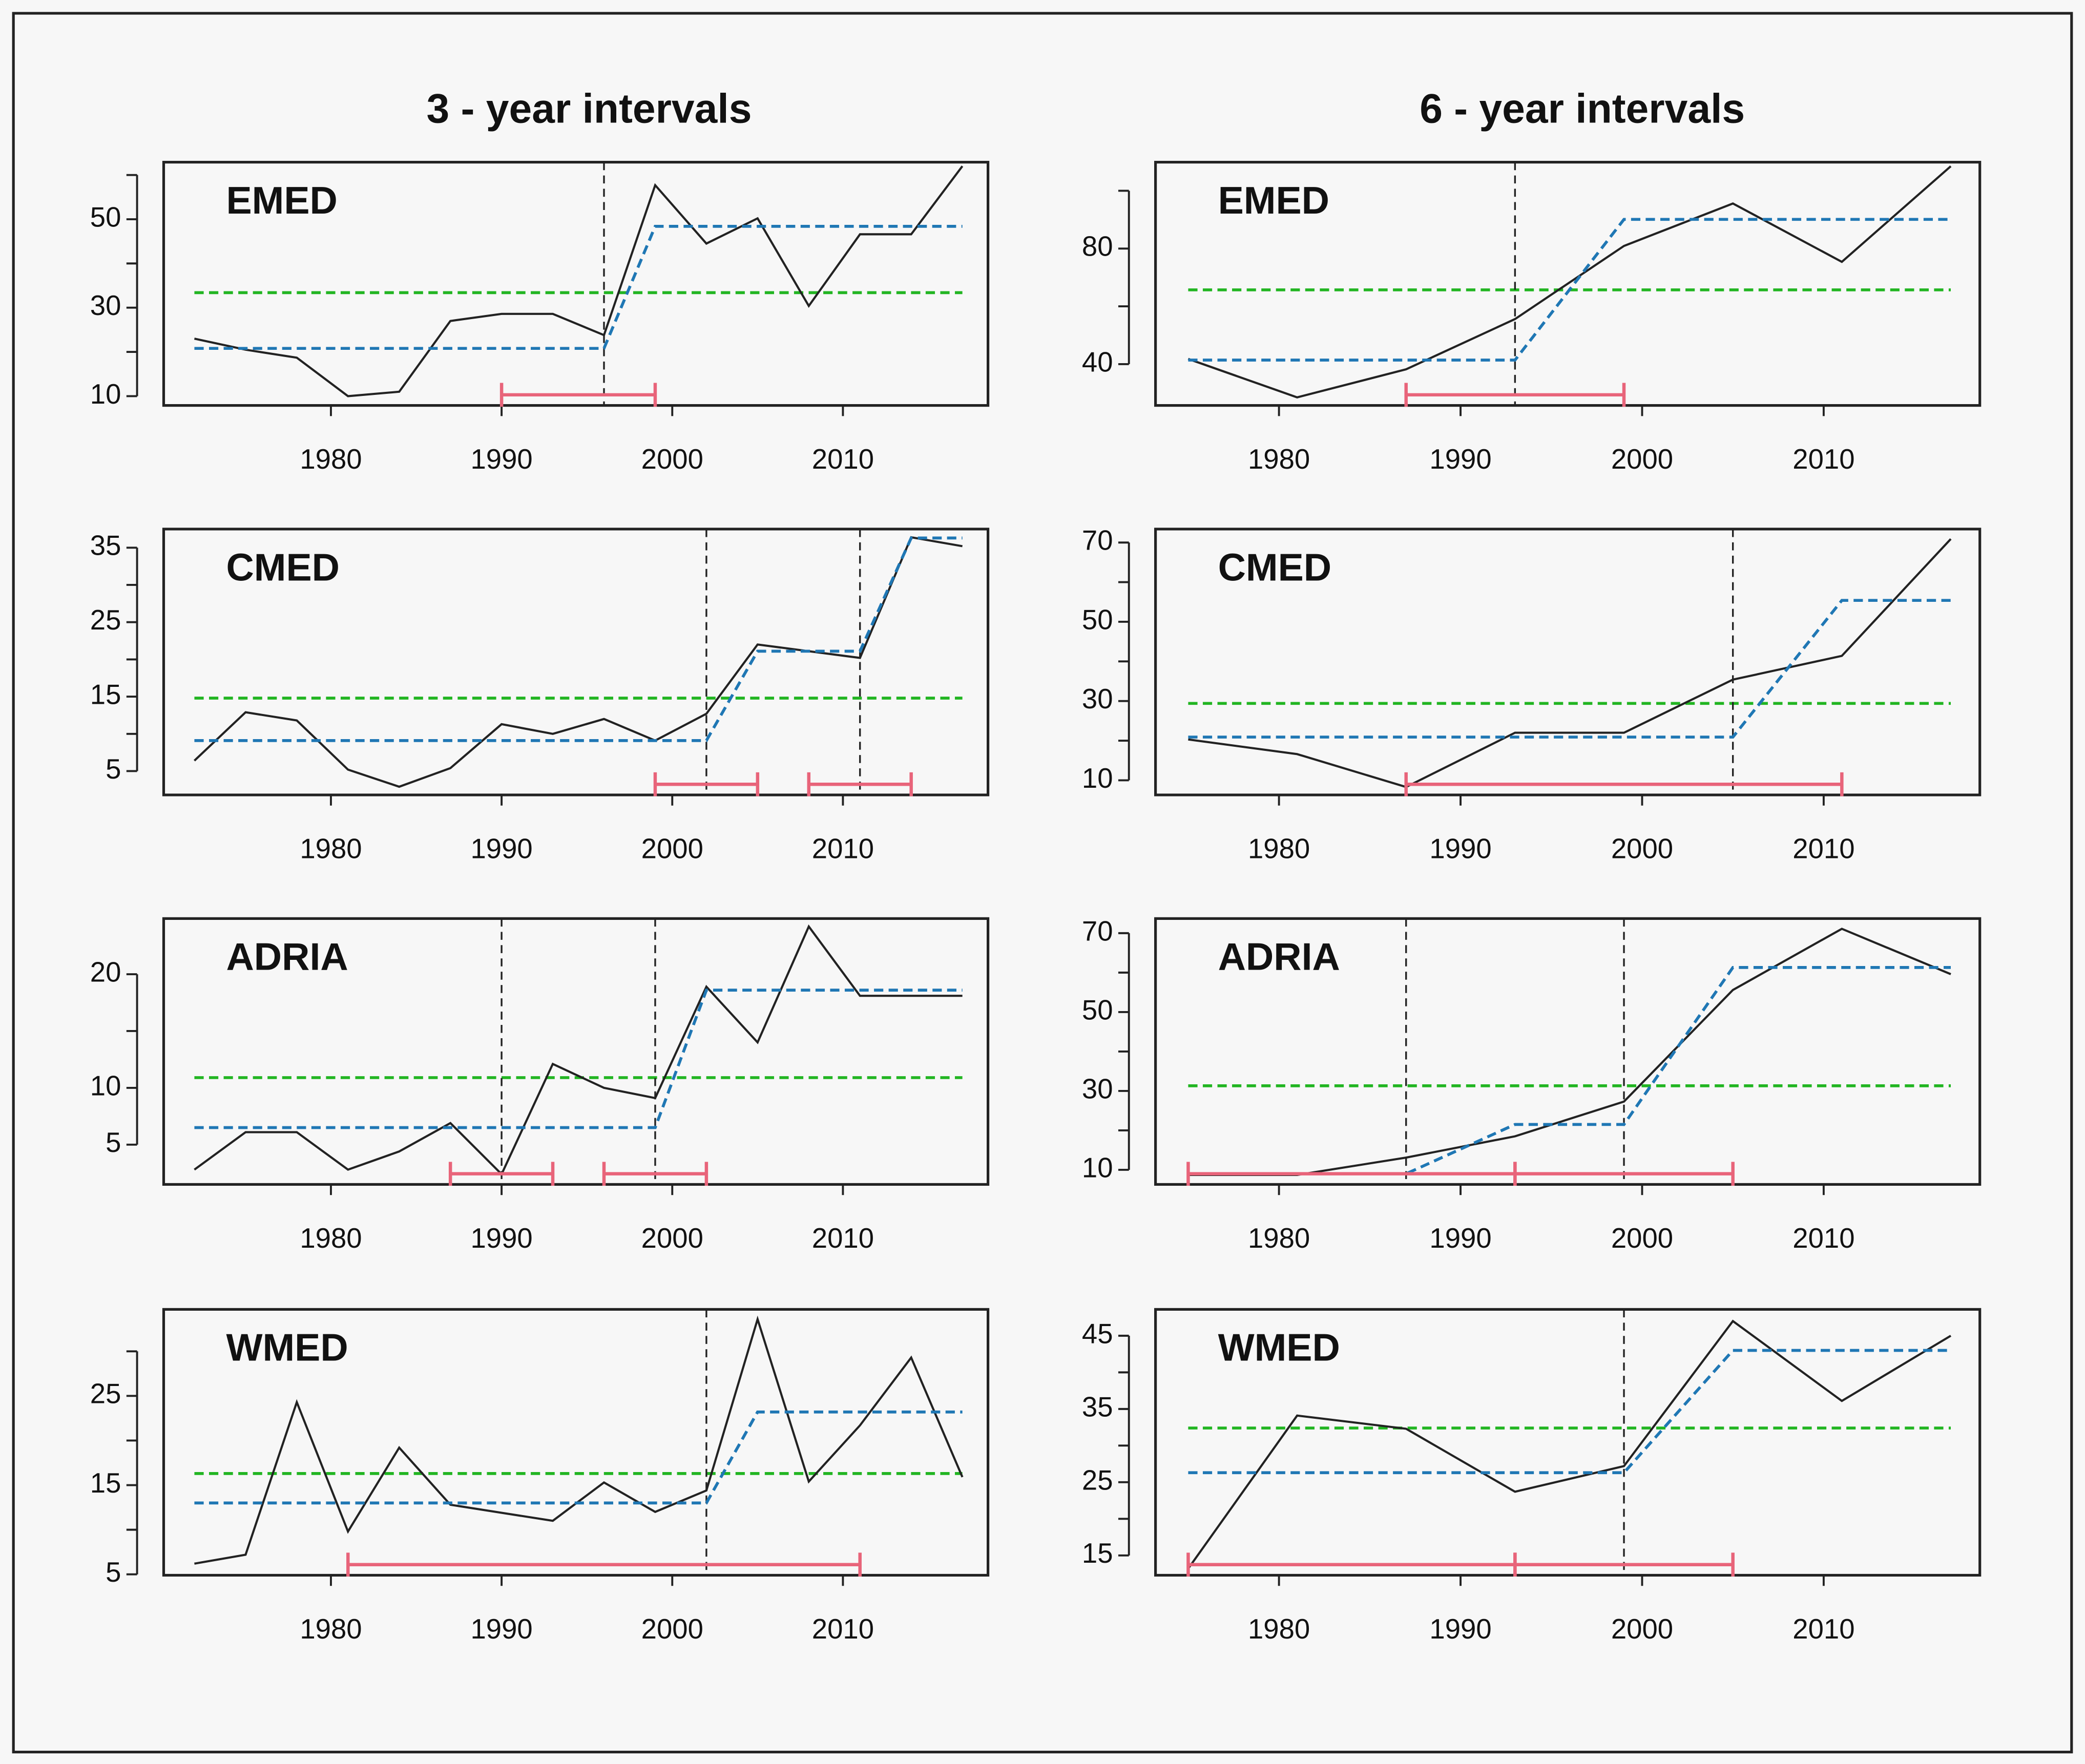 This screenshot has height=1764, width=2085. I want to click on column-title: 3 - year intervals, so click(590, 109).